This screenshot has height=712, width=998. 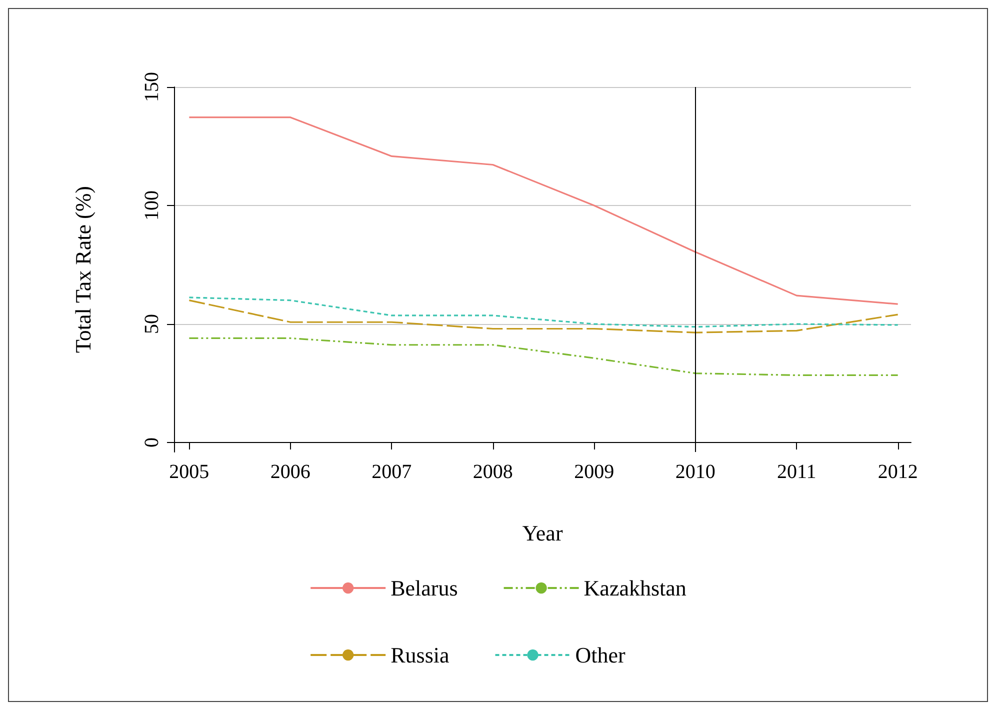 I want to click on x-tick-label: 2010, so click(x=695, y=472).